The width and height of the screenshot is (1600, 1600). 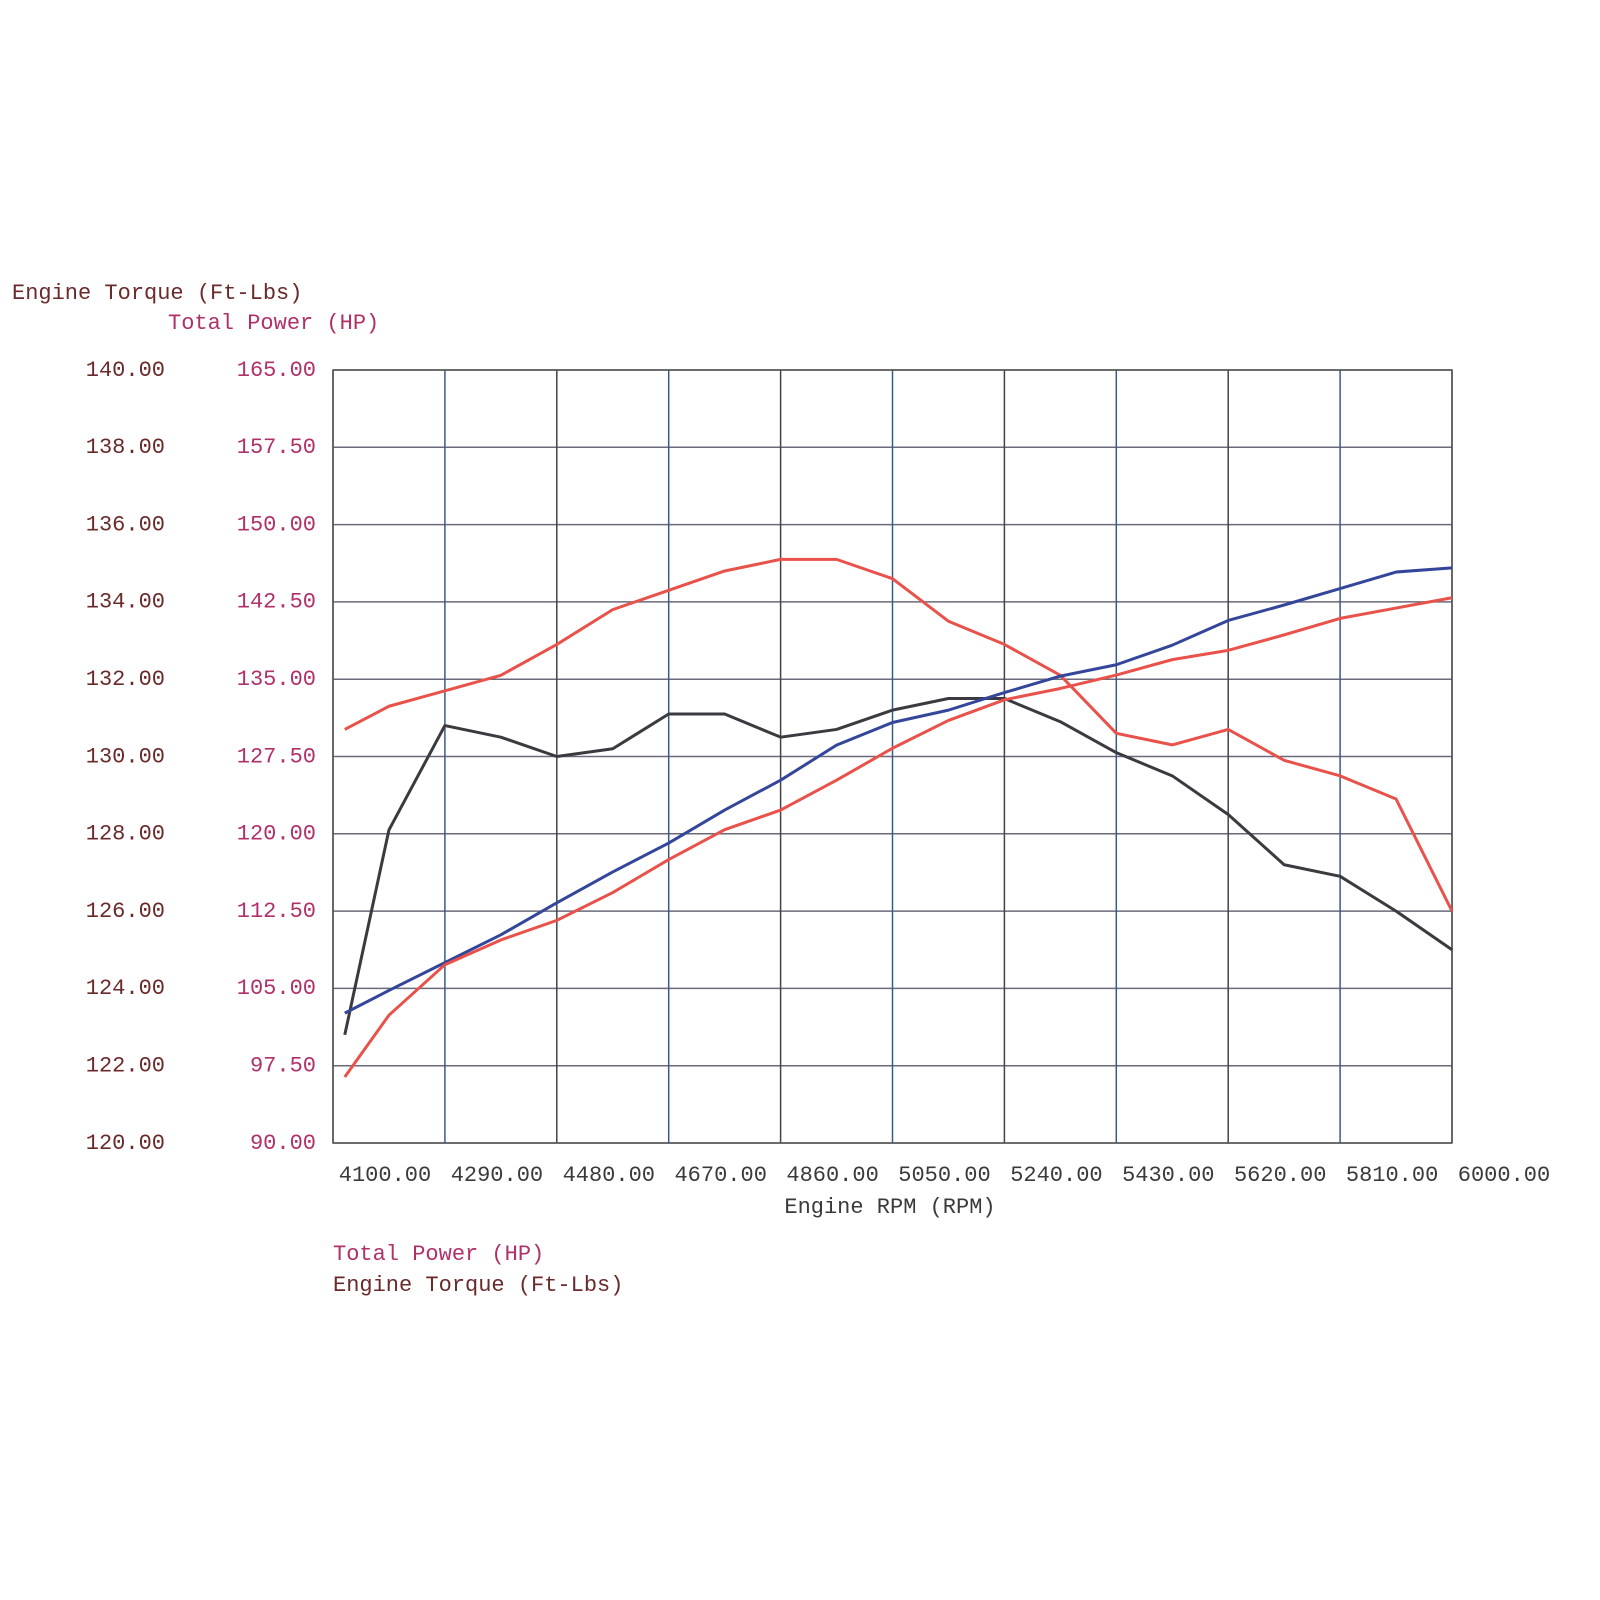 I want to click on y2-tick-label: 105.00, so click(x=276, y=988).